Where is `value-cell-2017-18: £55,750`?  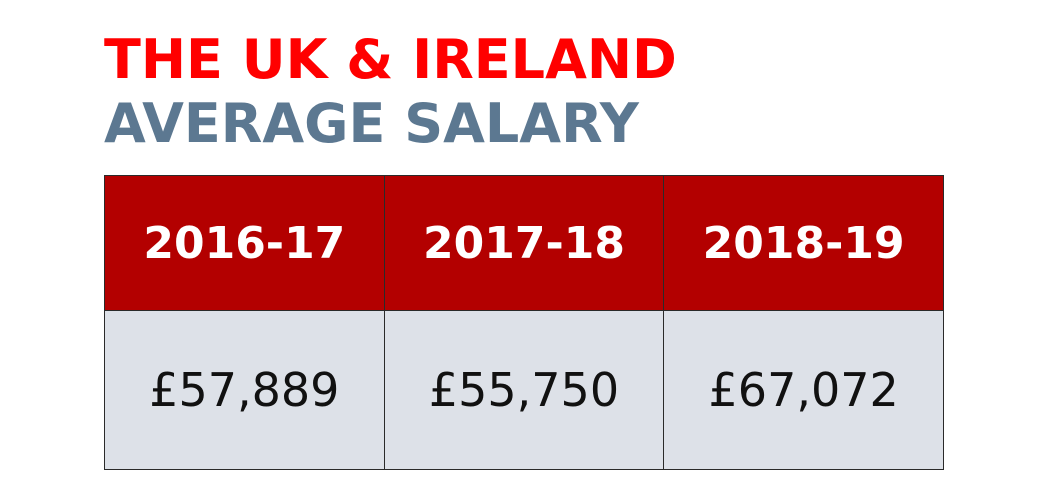 value-cell-2017-18: £55,750 is located at coordinates (524, 390).